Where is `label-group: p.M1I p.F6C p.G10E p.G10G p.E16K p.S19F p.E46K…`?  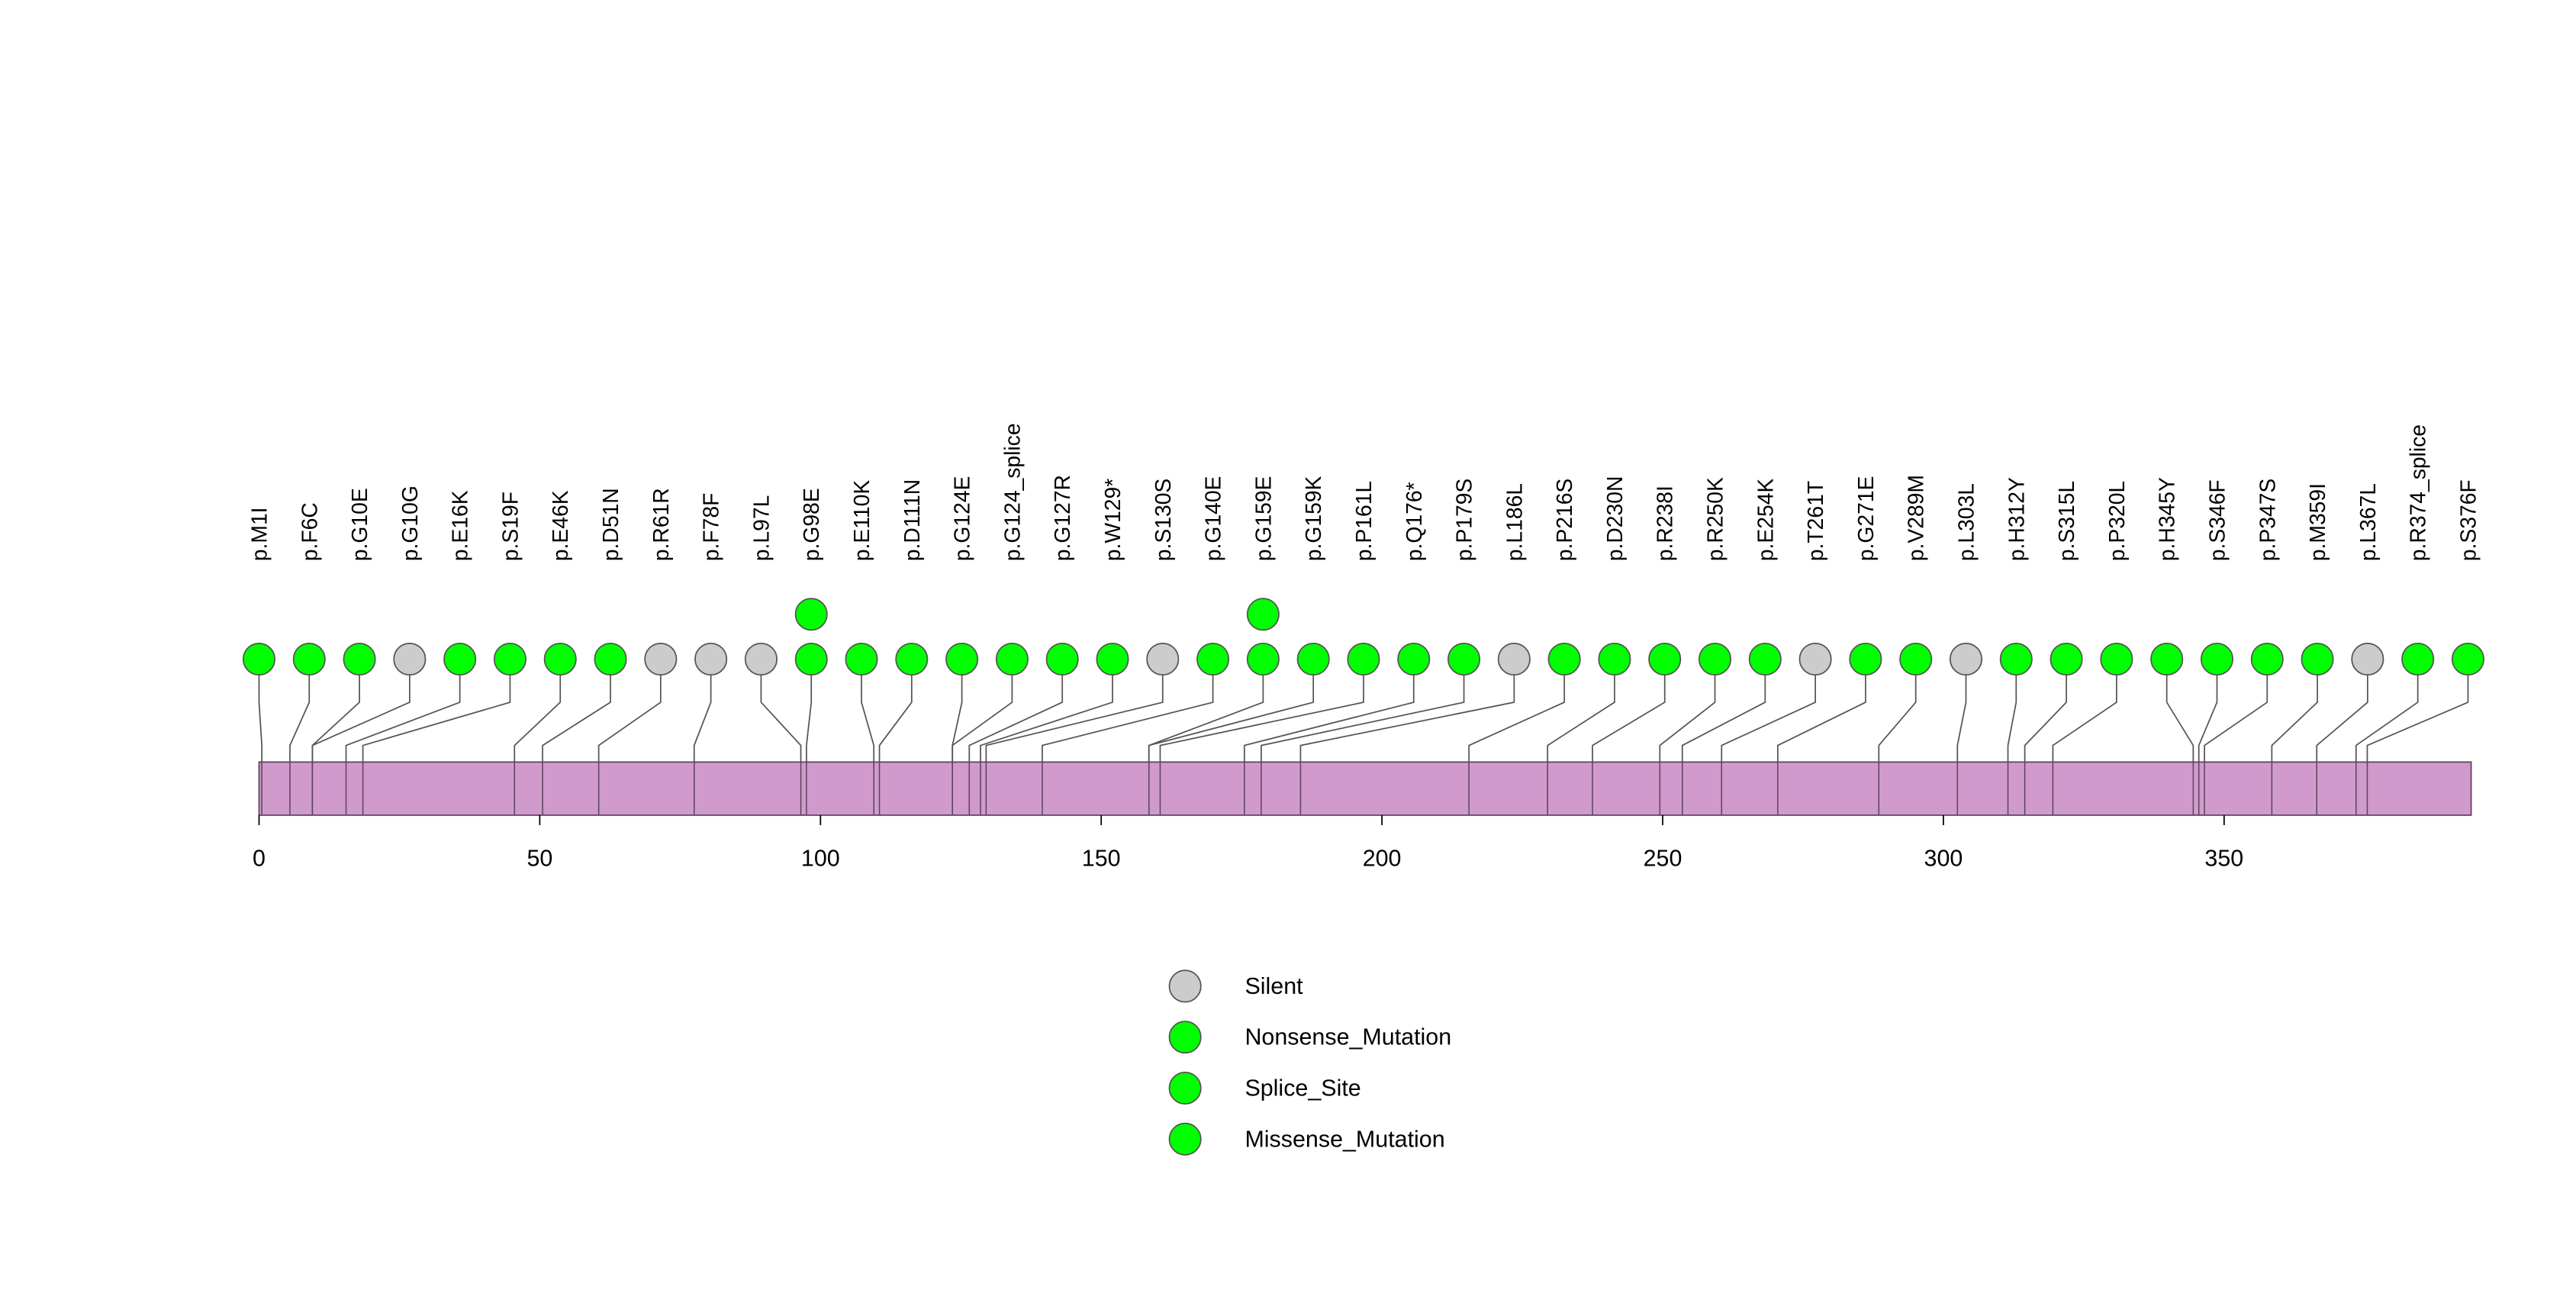 label-group: p.M1I p.F6C p.G10E p.G10G p.E16K p.S19F p.E46K… is located at coordinates (1363, 492).